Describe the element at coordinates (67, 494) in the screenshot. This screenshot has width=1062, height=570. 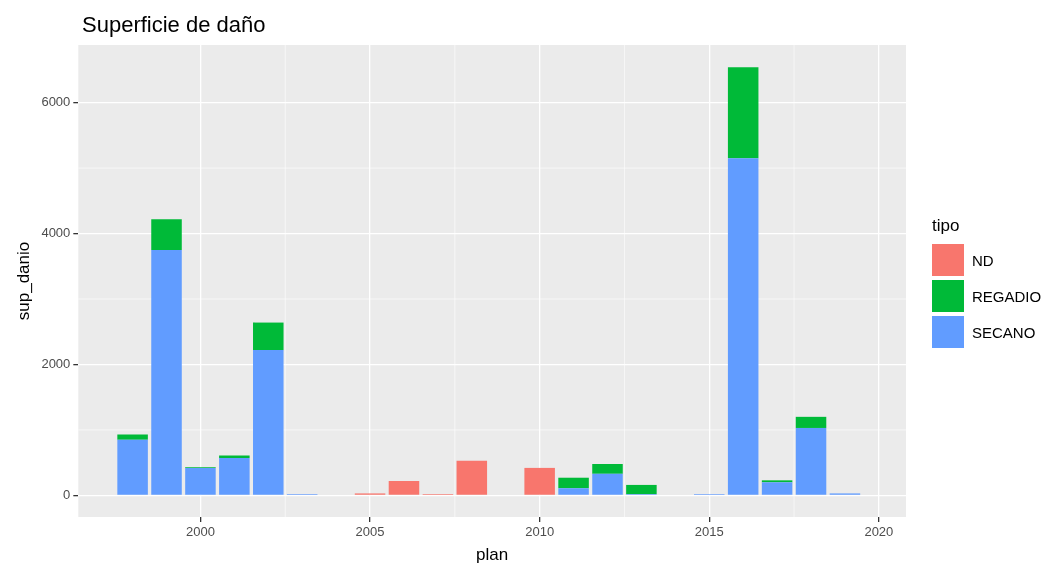
I see `y-tick-label: 0` at that location.